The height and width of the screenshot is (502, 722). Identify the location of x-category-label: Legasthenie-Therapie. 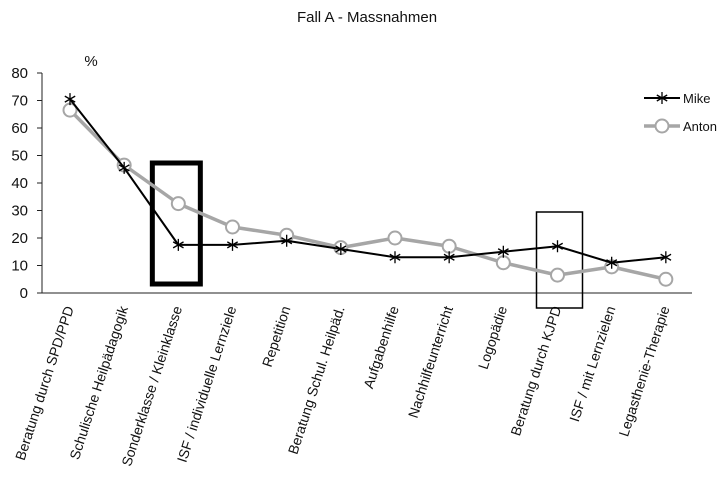
(643, 371).